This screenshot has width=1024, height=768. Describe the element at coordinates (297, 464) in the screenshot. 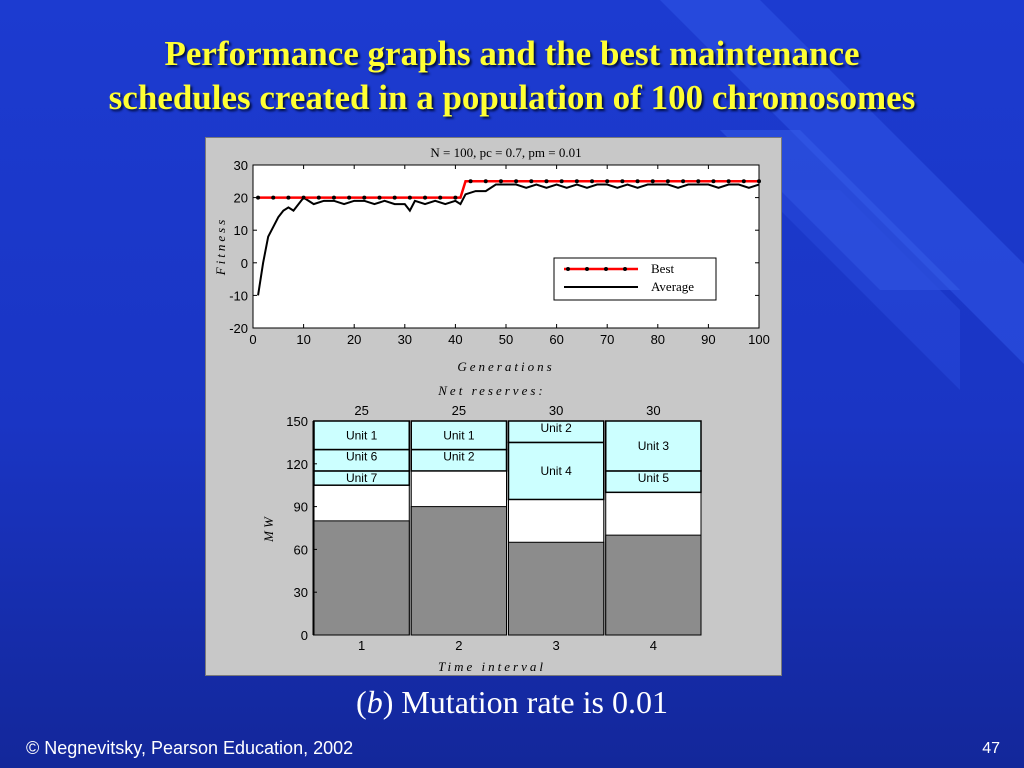

I see `y-tick-label: 120` at that location.